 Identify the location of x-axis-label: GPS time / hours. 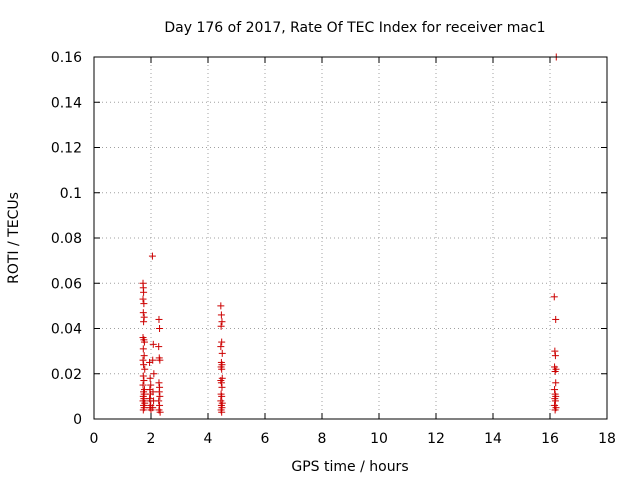
(349, 467).